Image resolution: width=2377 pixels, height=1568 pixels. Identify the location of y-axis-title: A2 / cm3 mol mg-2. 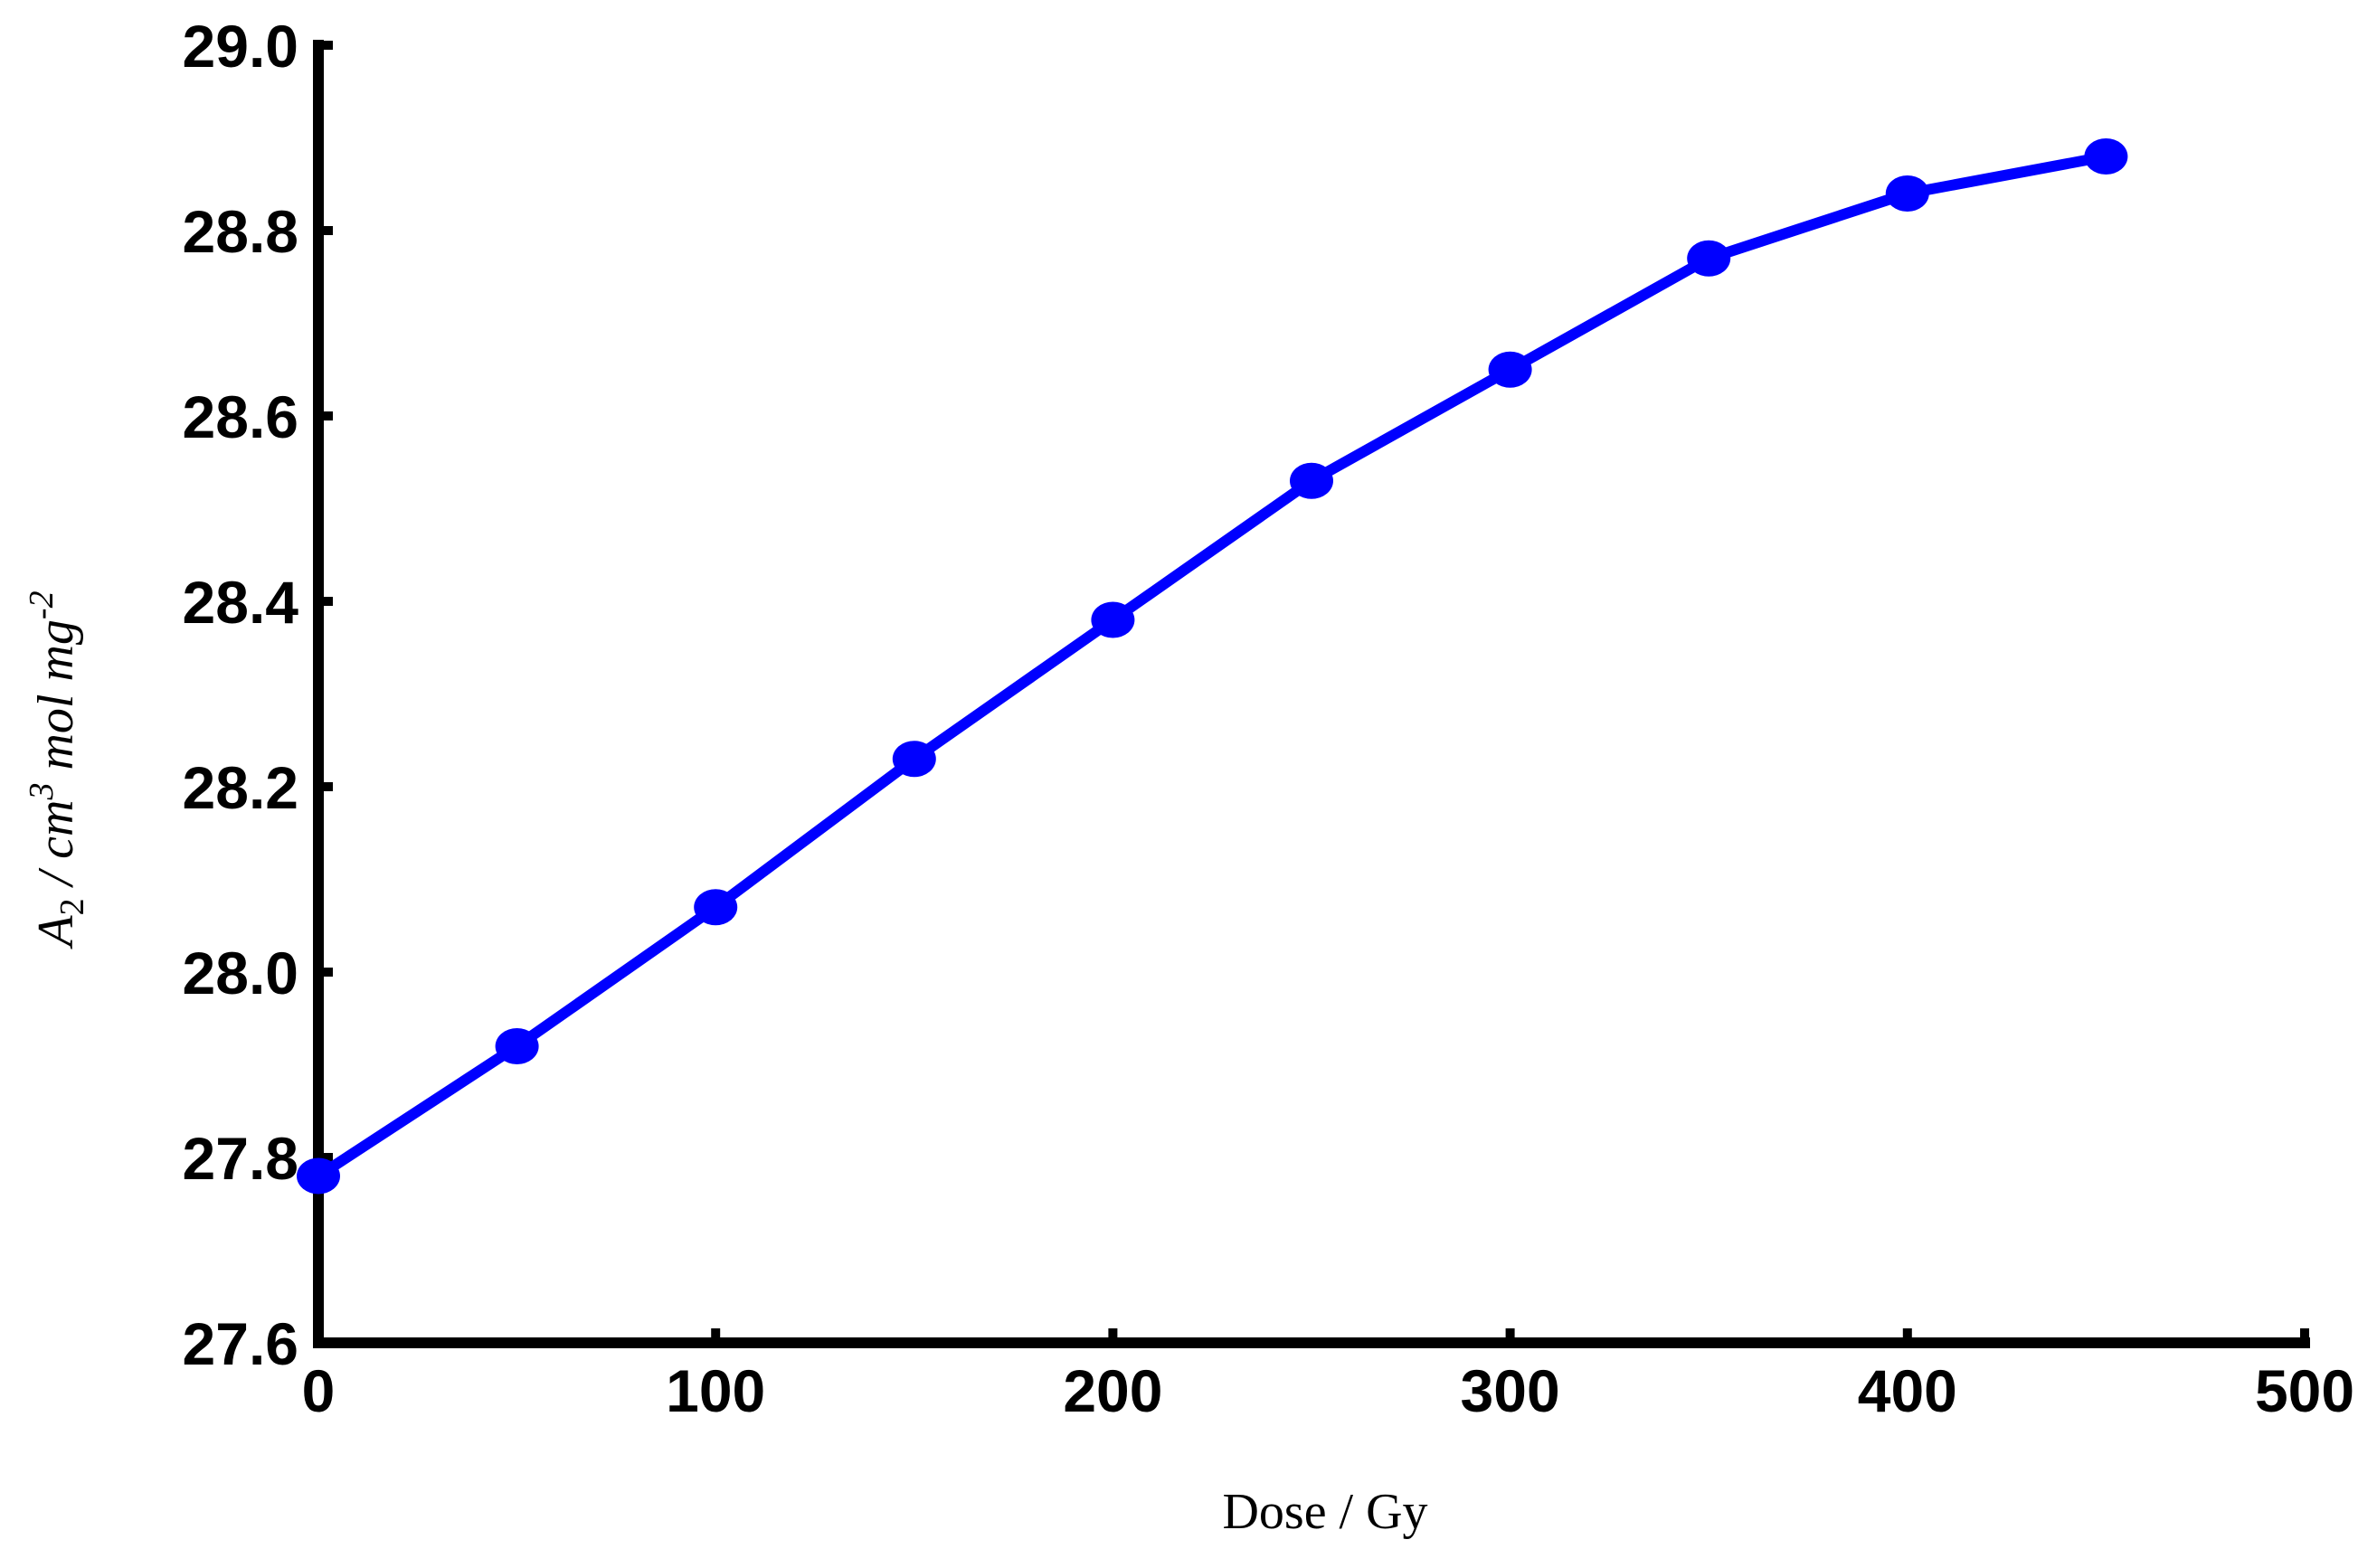
(57, 769).